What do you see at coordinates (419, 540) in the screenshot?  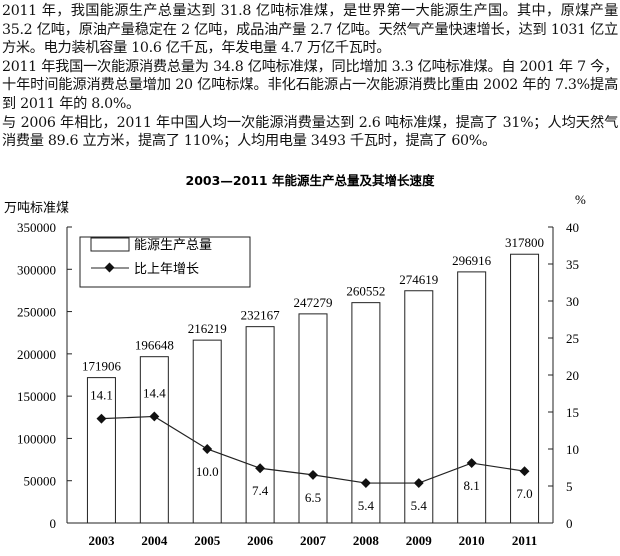 I see `x-tick-label: 2009` at bounding box center [419, 540].